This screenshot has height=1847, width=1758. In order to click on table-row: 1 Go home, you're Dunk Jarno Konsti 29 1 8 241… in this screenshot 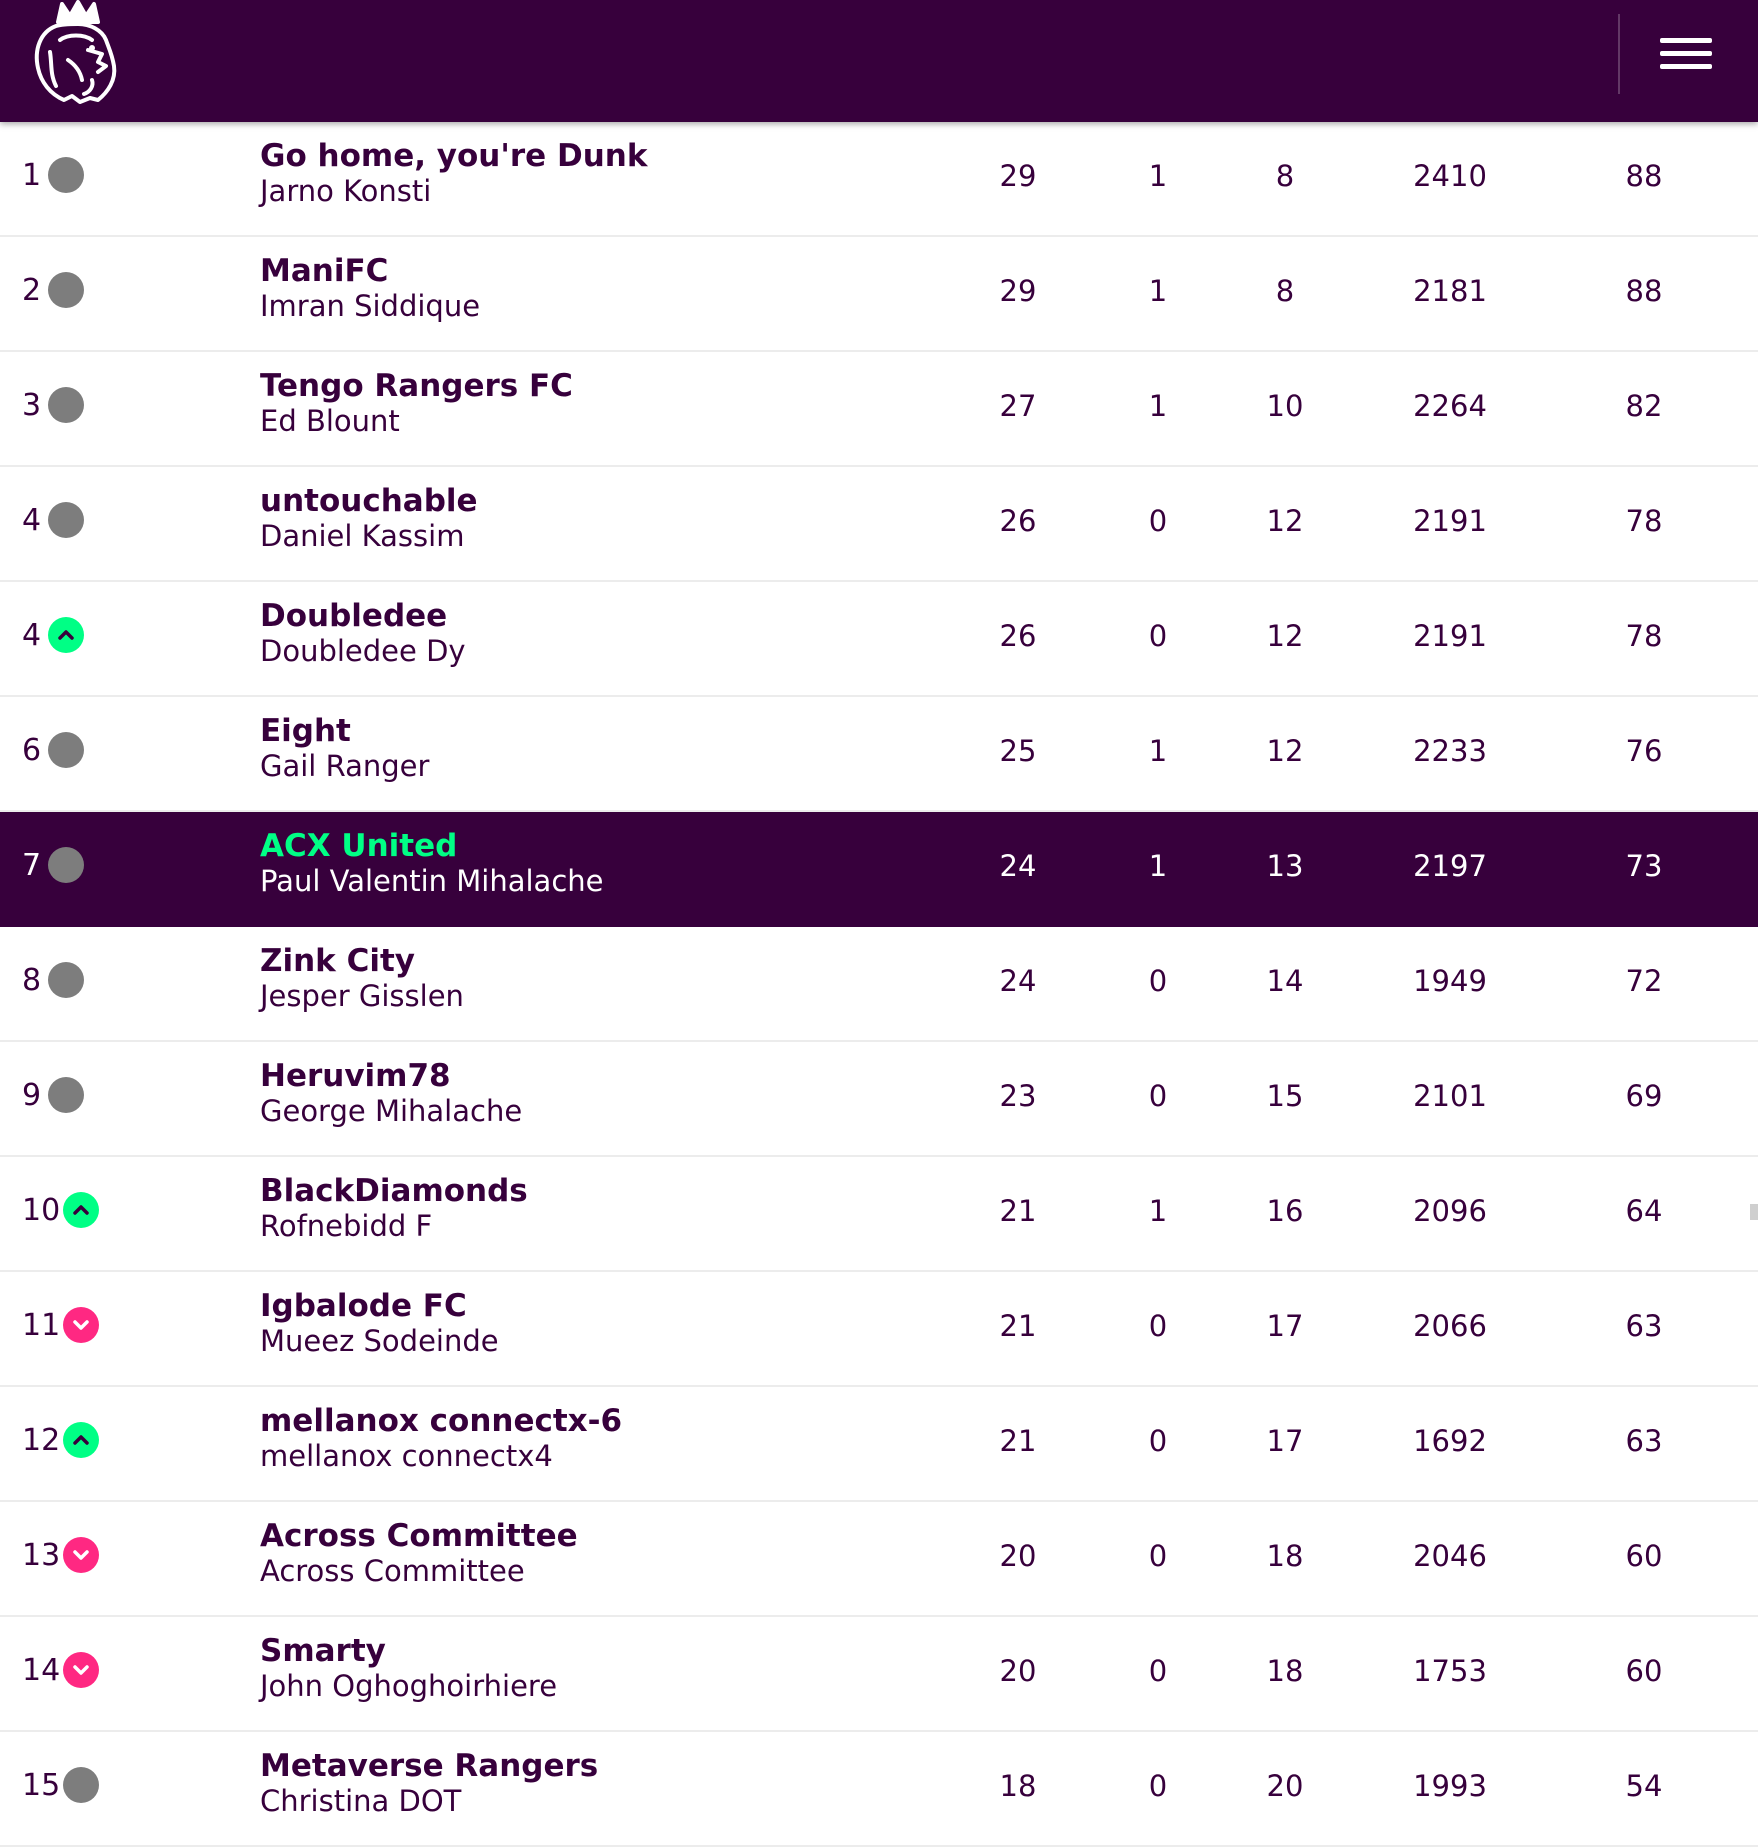, I will do `click(879, 179)`.